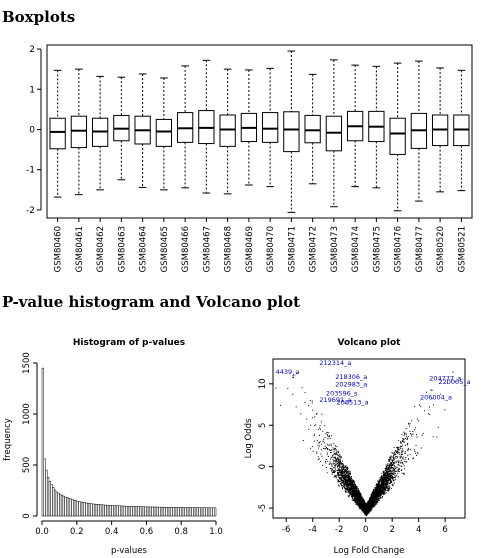 The height and width of the screenshot is (558, 489). I want to click on x-tick-label: GSM80464, so click(144, 249).